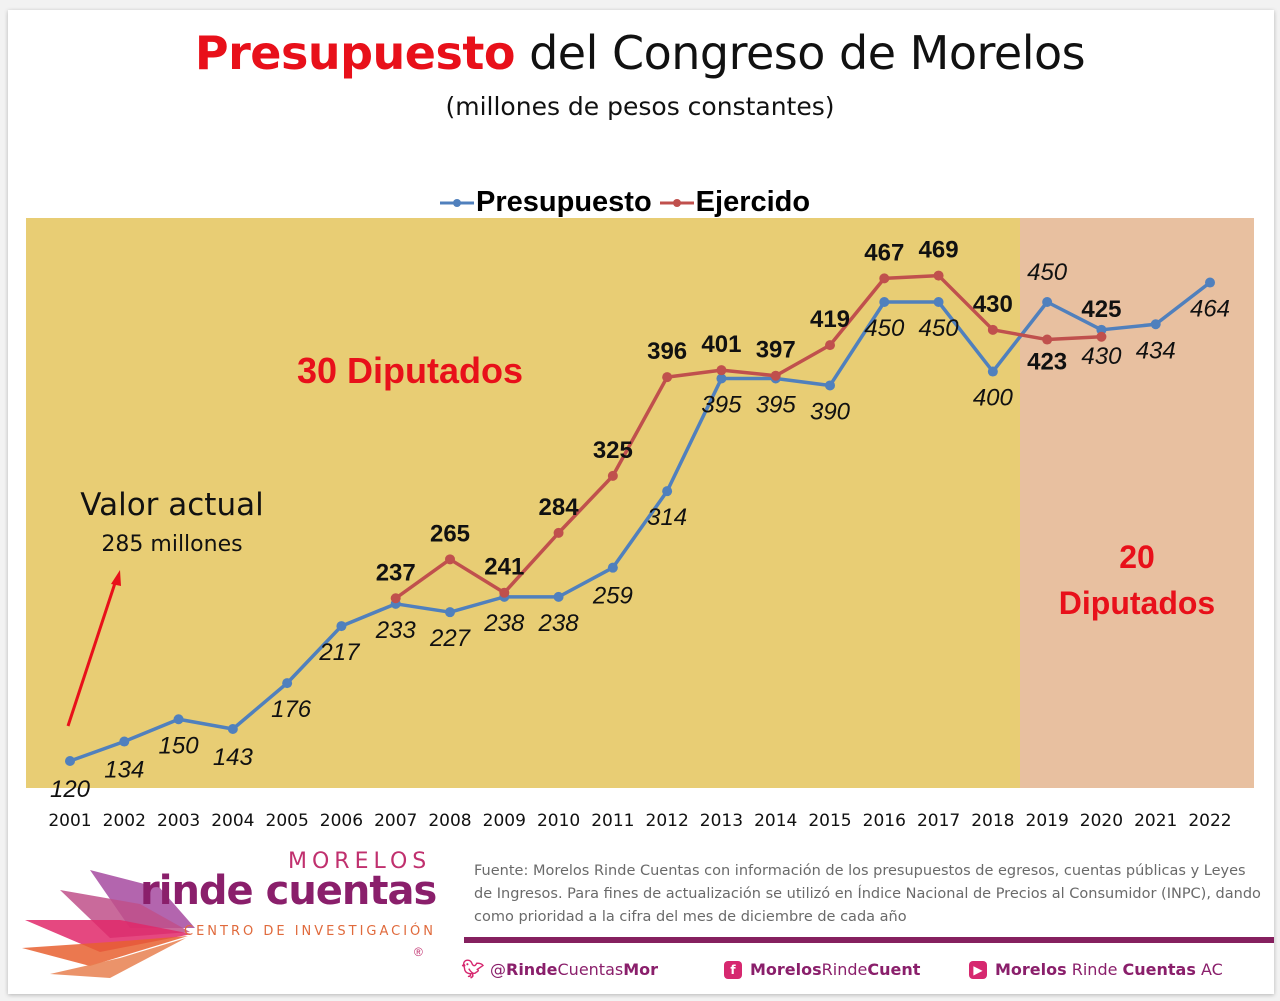 This screenshot has height=1001, width=1280. Describe the element at coordinates (830, 319) in the screenshot. I see `data-label-ejercido-2015: 419` at that location.